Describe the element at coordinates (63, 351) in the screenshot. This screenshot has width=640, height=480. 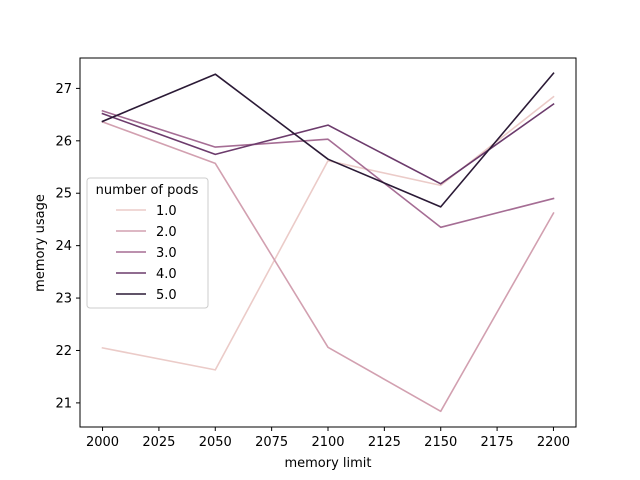
I see `y-tick-label: 22` at that location.